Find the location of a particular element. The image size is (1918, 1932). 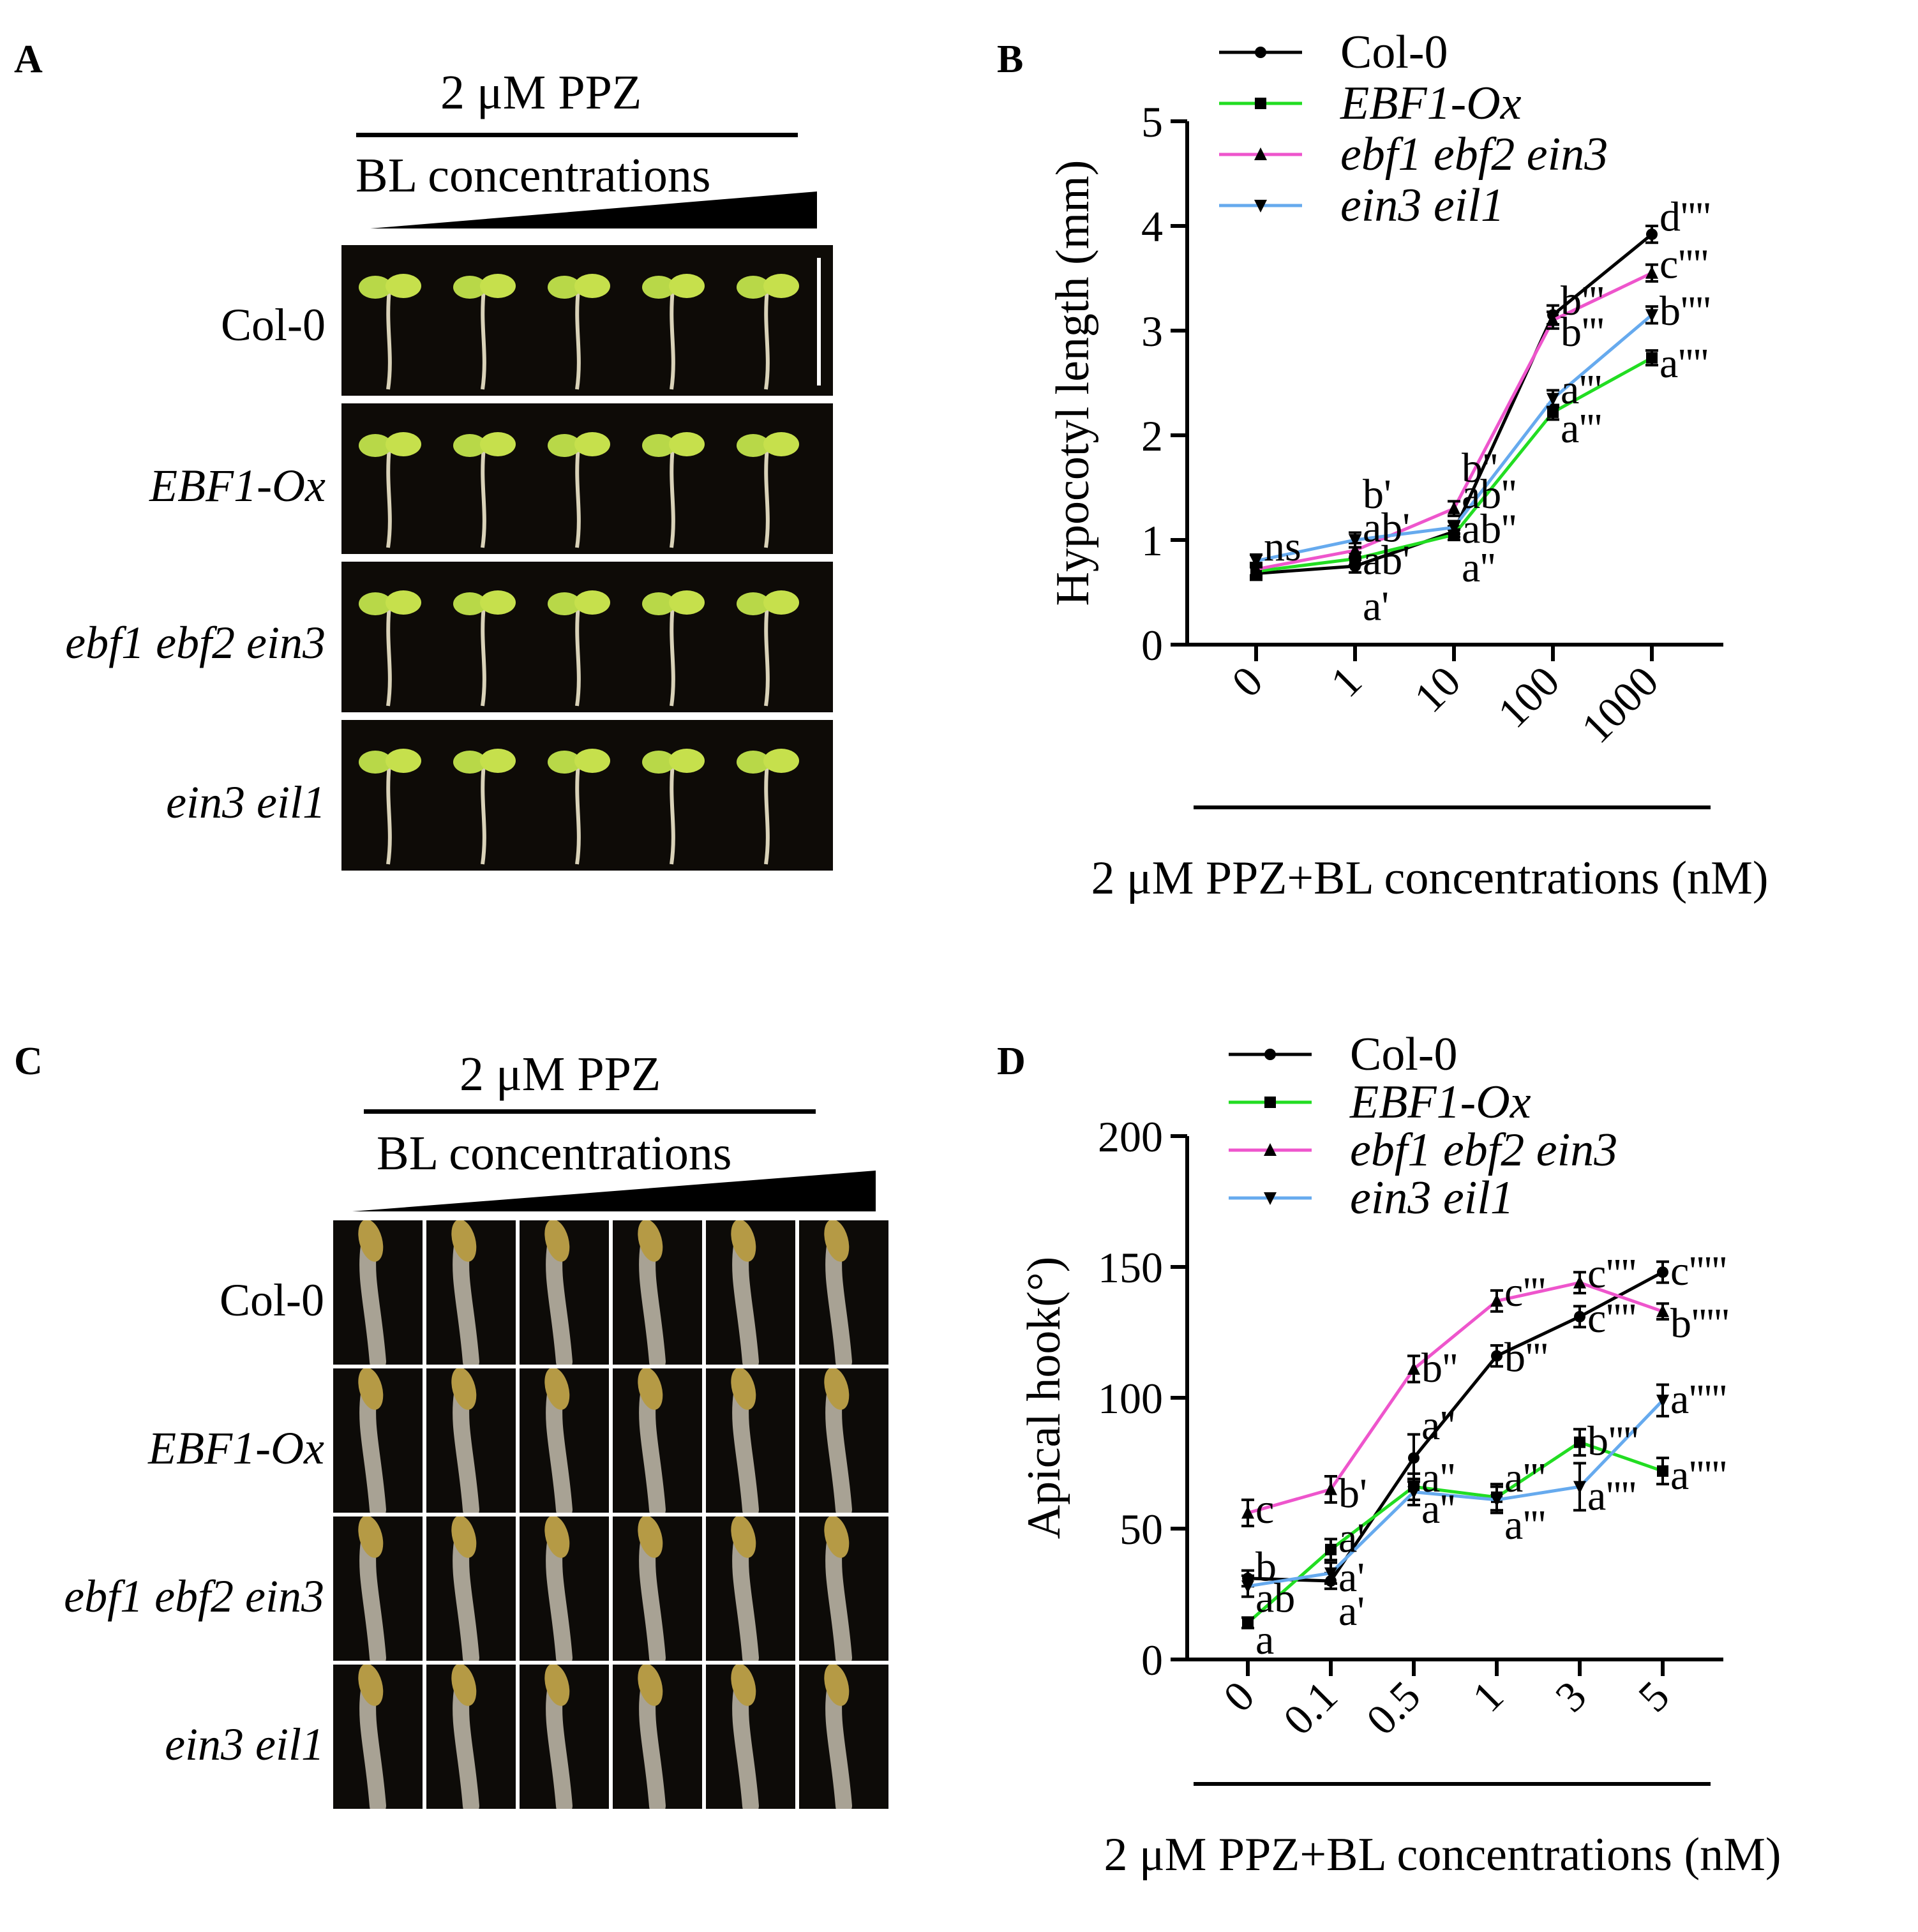

significance-letter: b'''' is located at coordinates (1613, 1441).